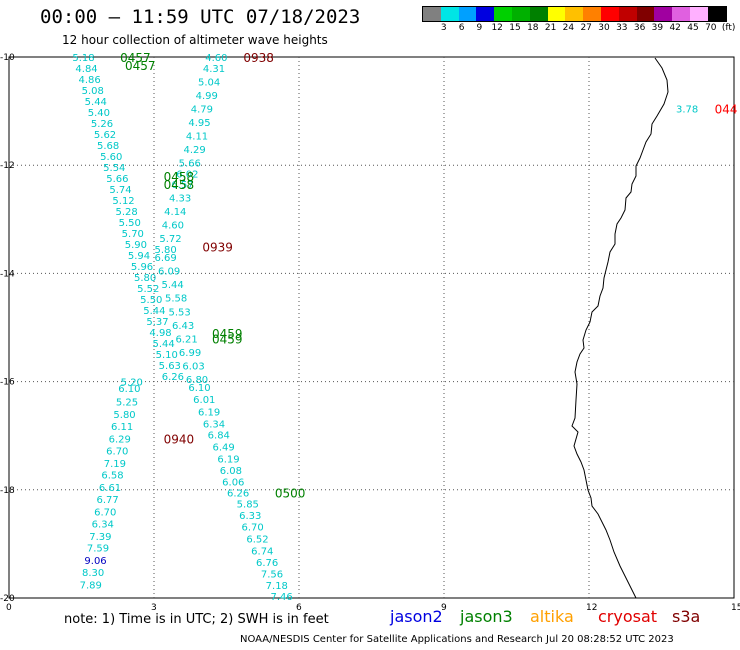 This screenshot has width=740, height=650. What do you see at coordinates (170, 366) in the screenshot?
I see `wave-height-value: 5.63` at bounding box center [170, 366].